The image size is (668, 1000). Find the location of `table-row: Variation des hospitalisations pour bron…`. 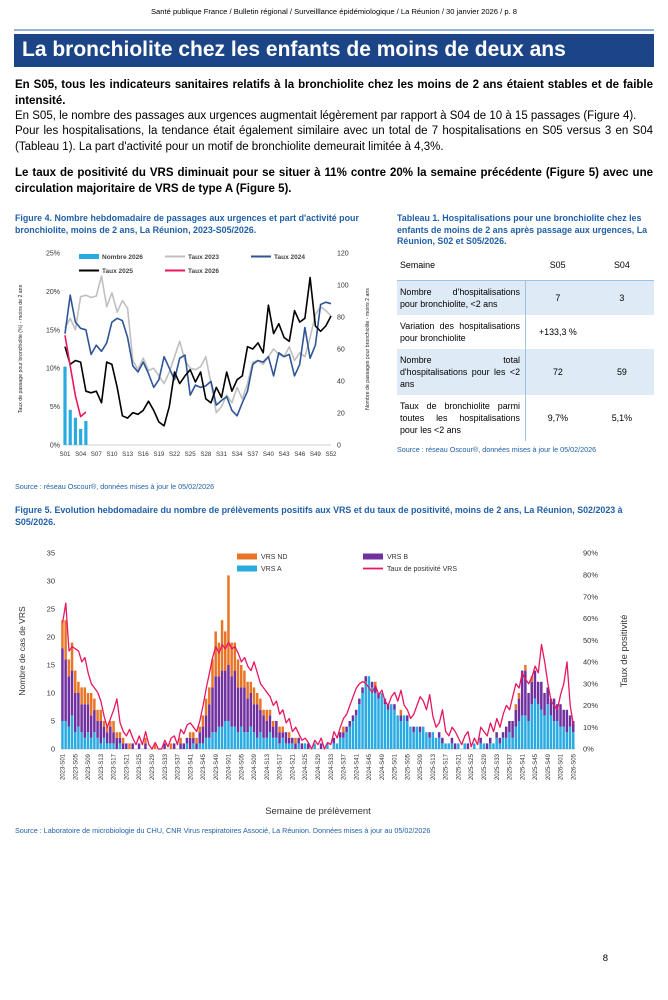

table-row: Variation des hospitalisations pour bron… is located at coordinates (525, 331).